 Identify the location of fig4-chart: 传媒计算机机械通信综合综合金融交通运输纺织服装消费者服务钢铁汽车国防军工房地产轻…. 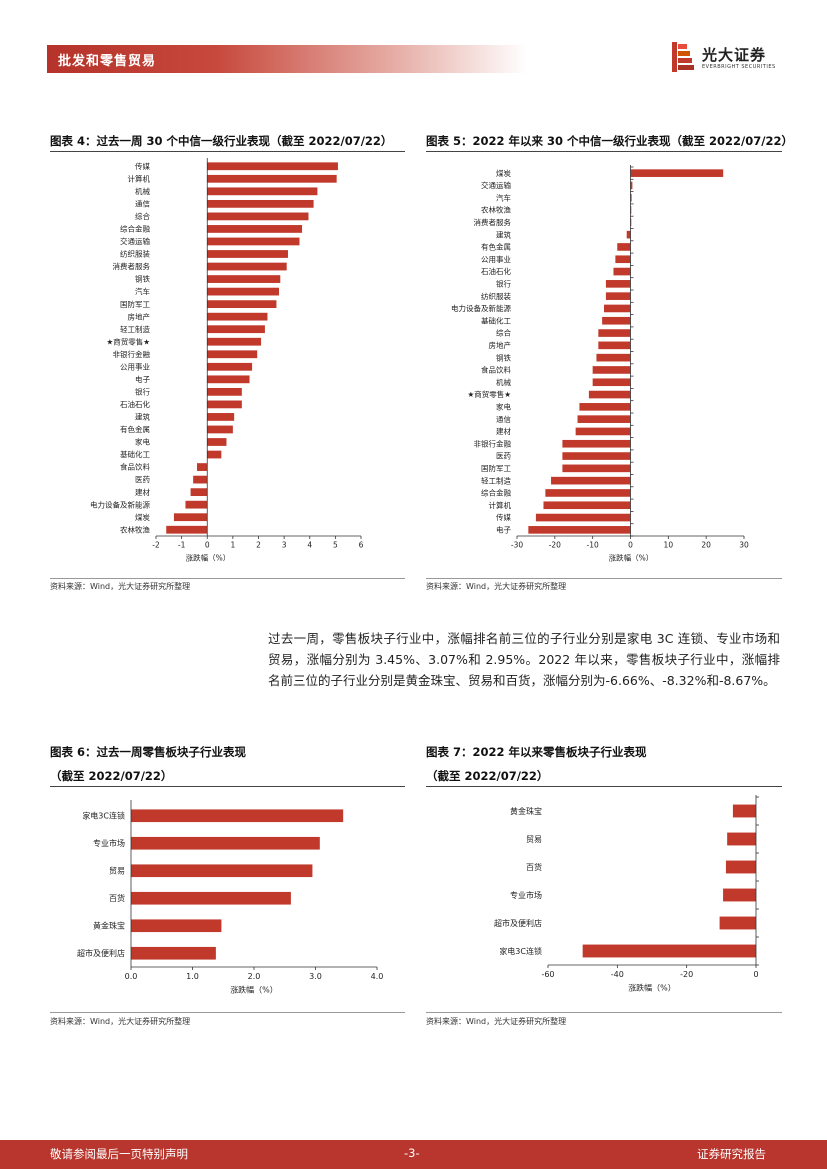
(227, 360).